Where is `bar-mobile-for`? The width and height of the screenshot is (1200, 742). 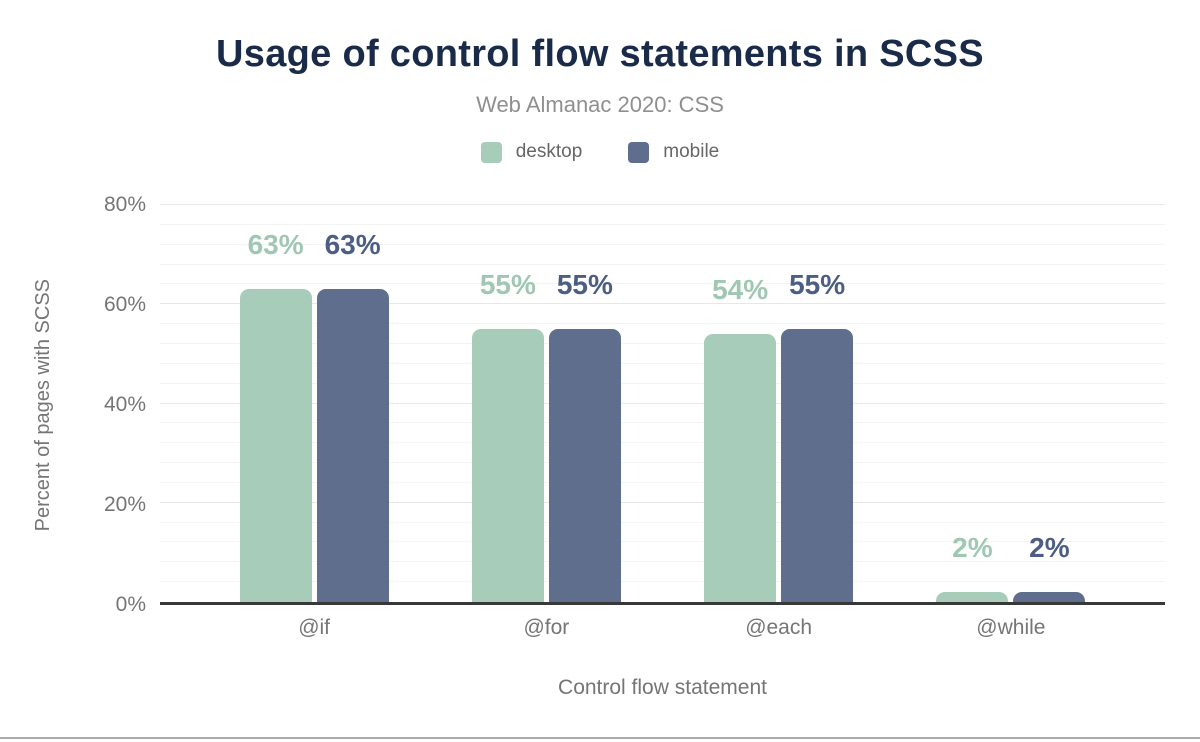
bar-mobile-for is located at coordinates (584, 465).